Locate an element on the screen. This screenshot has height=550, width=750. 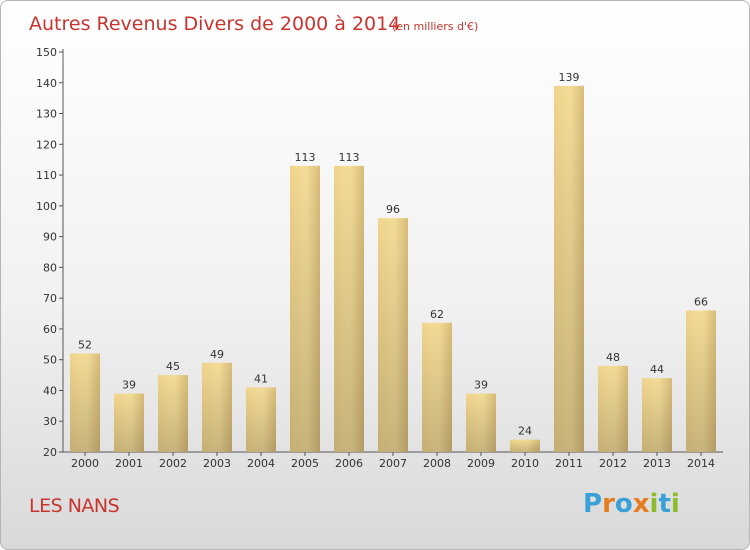
x-tick-label: 2009 is located at coordinates (481, 463).